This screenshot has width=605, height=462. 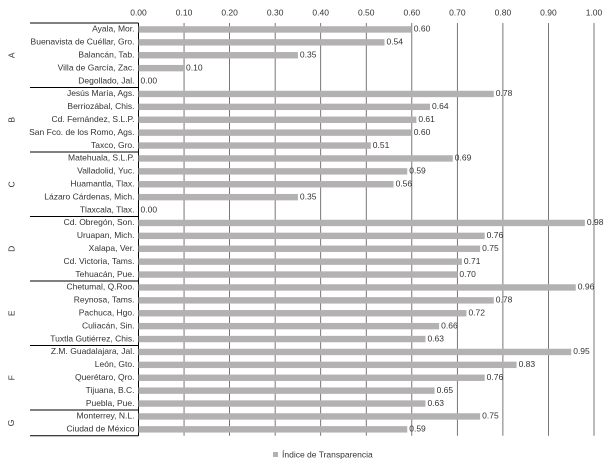 I want to click on category-label: Tehuacán, Pue., so click(x=104, y=274).